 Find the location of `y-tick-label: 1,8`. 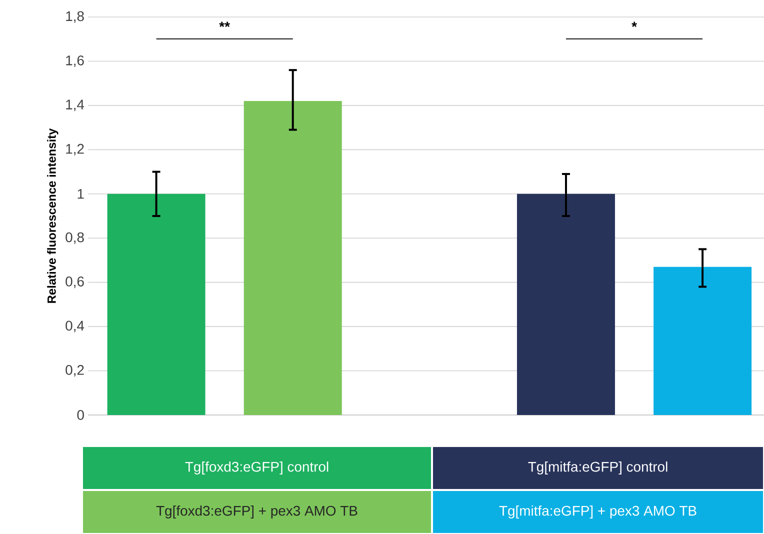

y-tick-label: 1,8 is located at coordinates (75, 17).